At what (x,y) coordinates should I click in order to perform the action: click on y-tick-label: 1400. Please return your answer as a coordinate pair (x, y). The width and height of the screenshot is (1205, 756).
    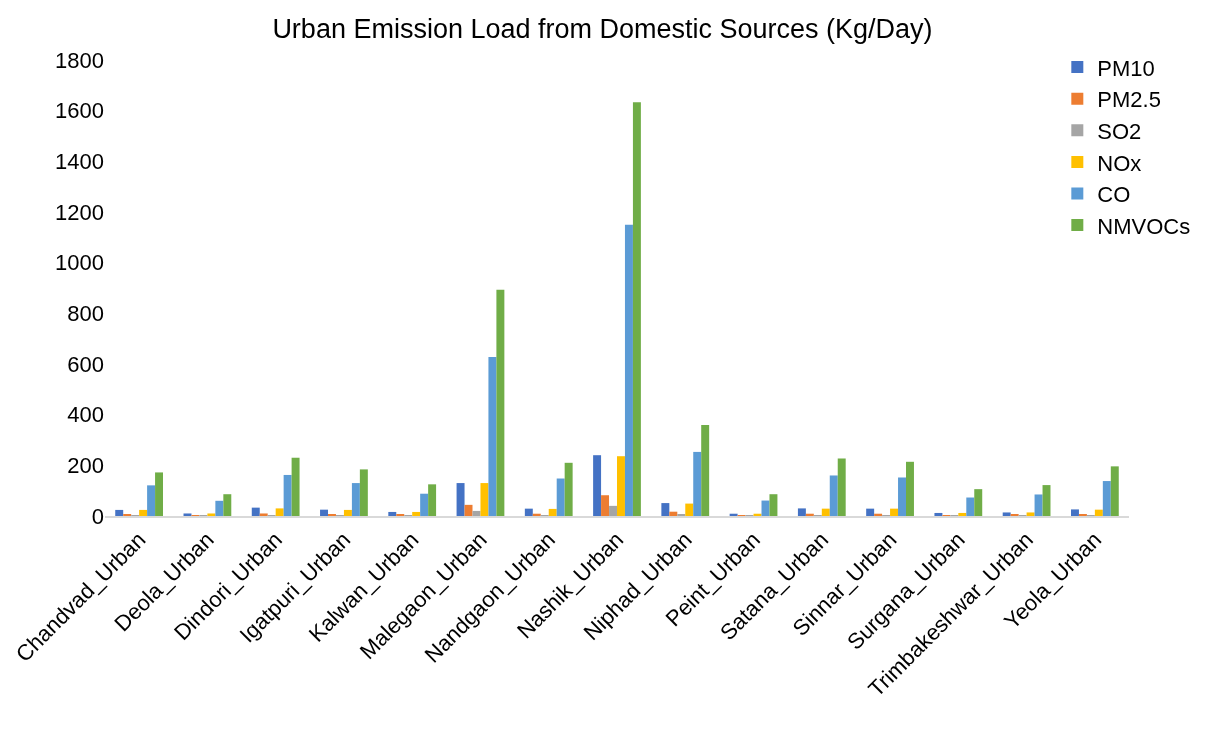
    Looking at the image, I should click on (79, 162).